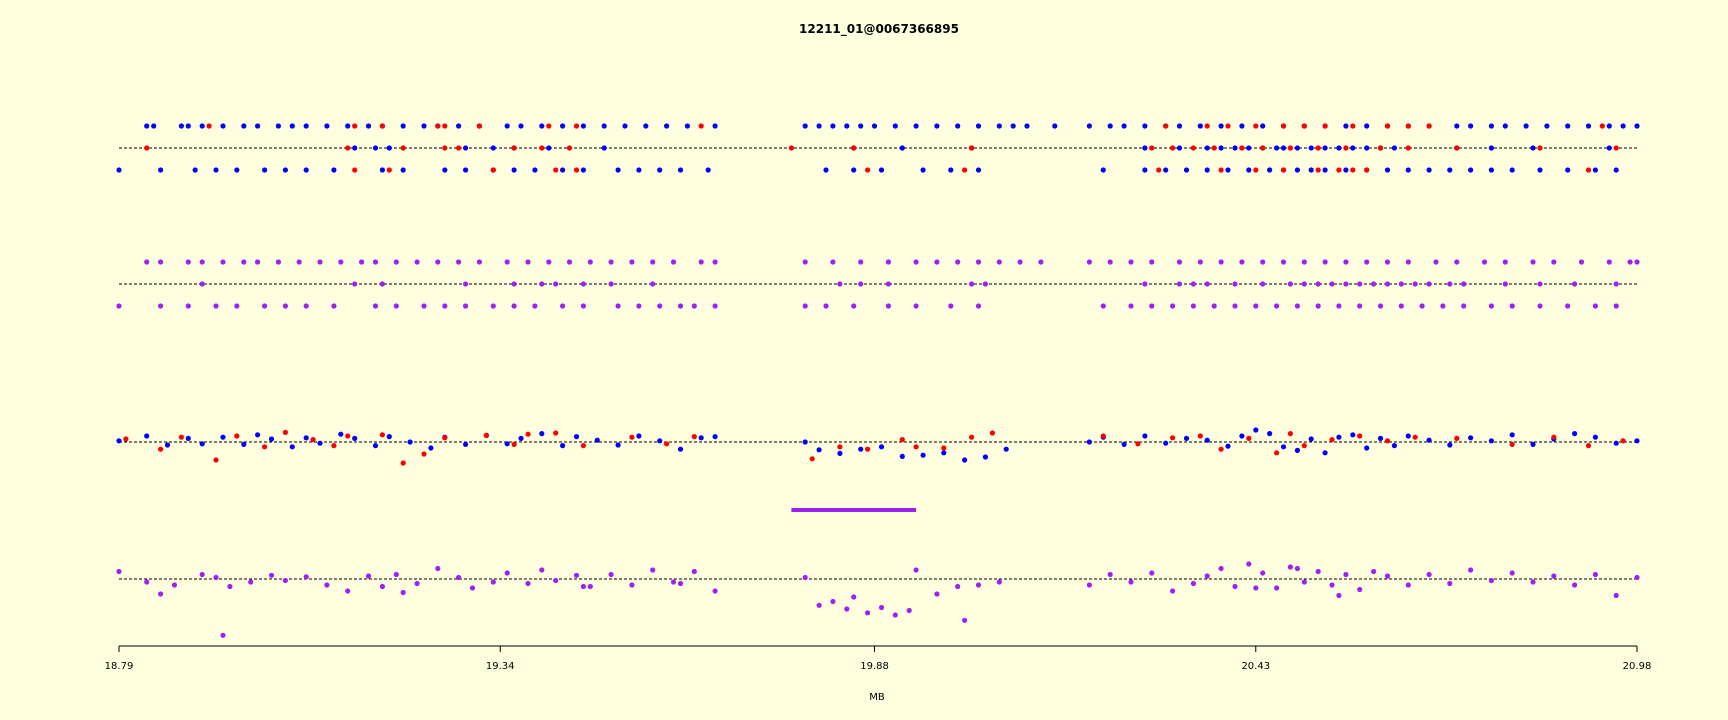  Describe the element at coordinates (500, 666) in the screenshot. I see `x-tick-label: 19.34` at that location.